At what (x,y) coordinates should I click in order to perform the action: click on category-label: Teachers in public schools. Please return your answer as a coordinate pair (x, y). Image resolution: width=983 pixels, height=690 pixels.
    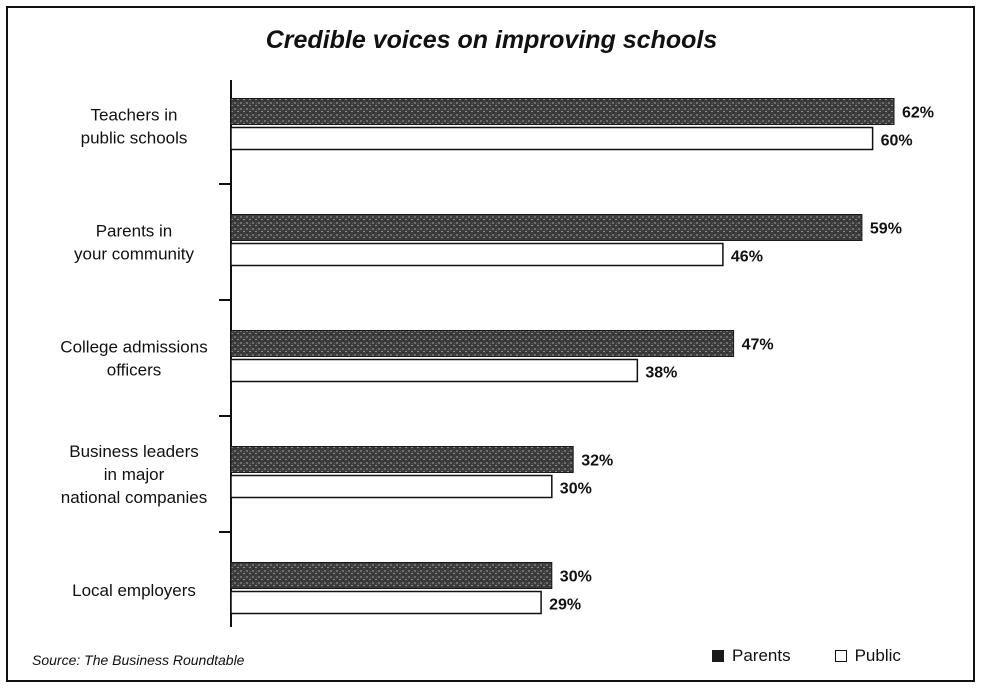
    Looking at the image, I should click on (134, 127).